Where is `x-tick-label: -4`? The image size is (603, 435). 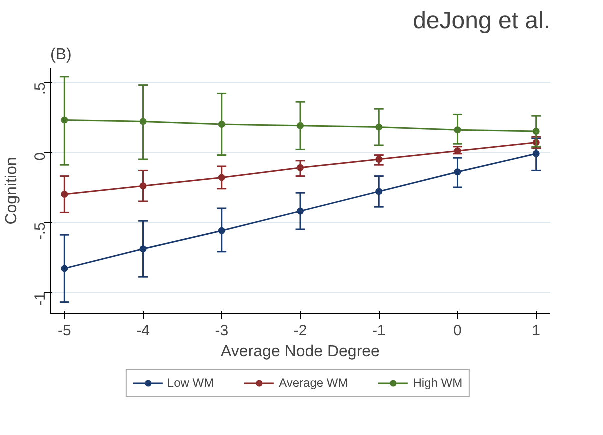
x-tick-label: -4 is located at coordinates (143, 331).